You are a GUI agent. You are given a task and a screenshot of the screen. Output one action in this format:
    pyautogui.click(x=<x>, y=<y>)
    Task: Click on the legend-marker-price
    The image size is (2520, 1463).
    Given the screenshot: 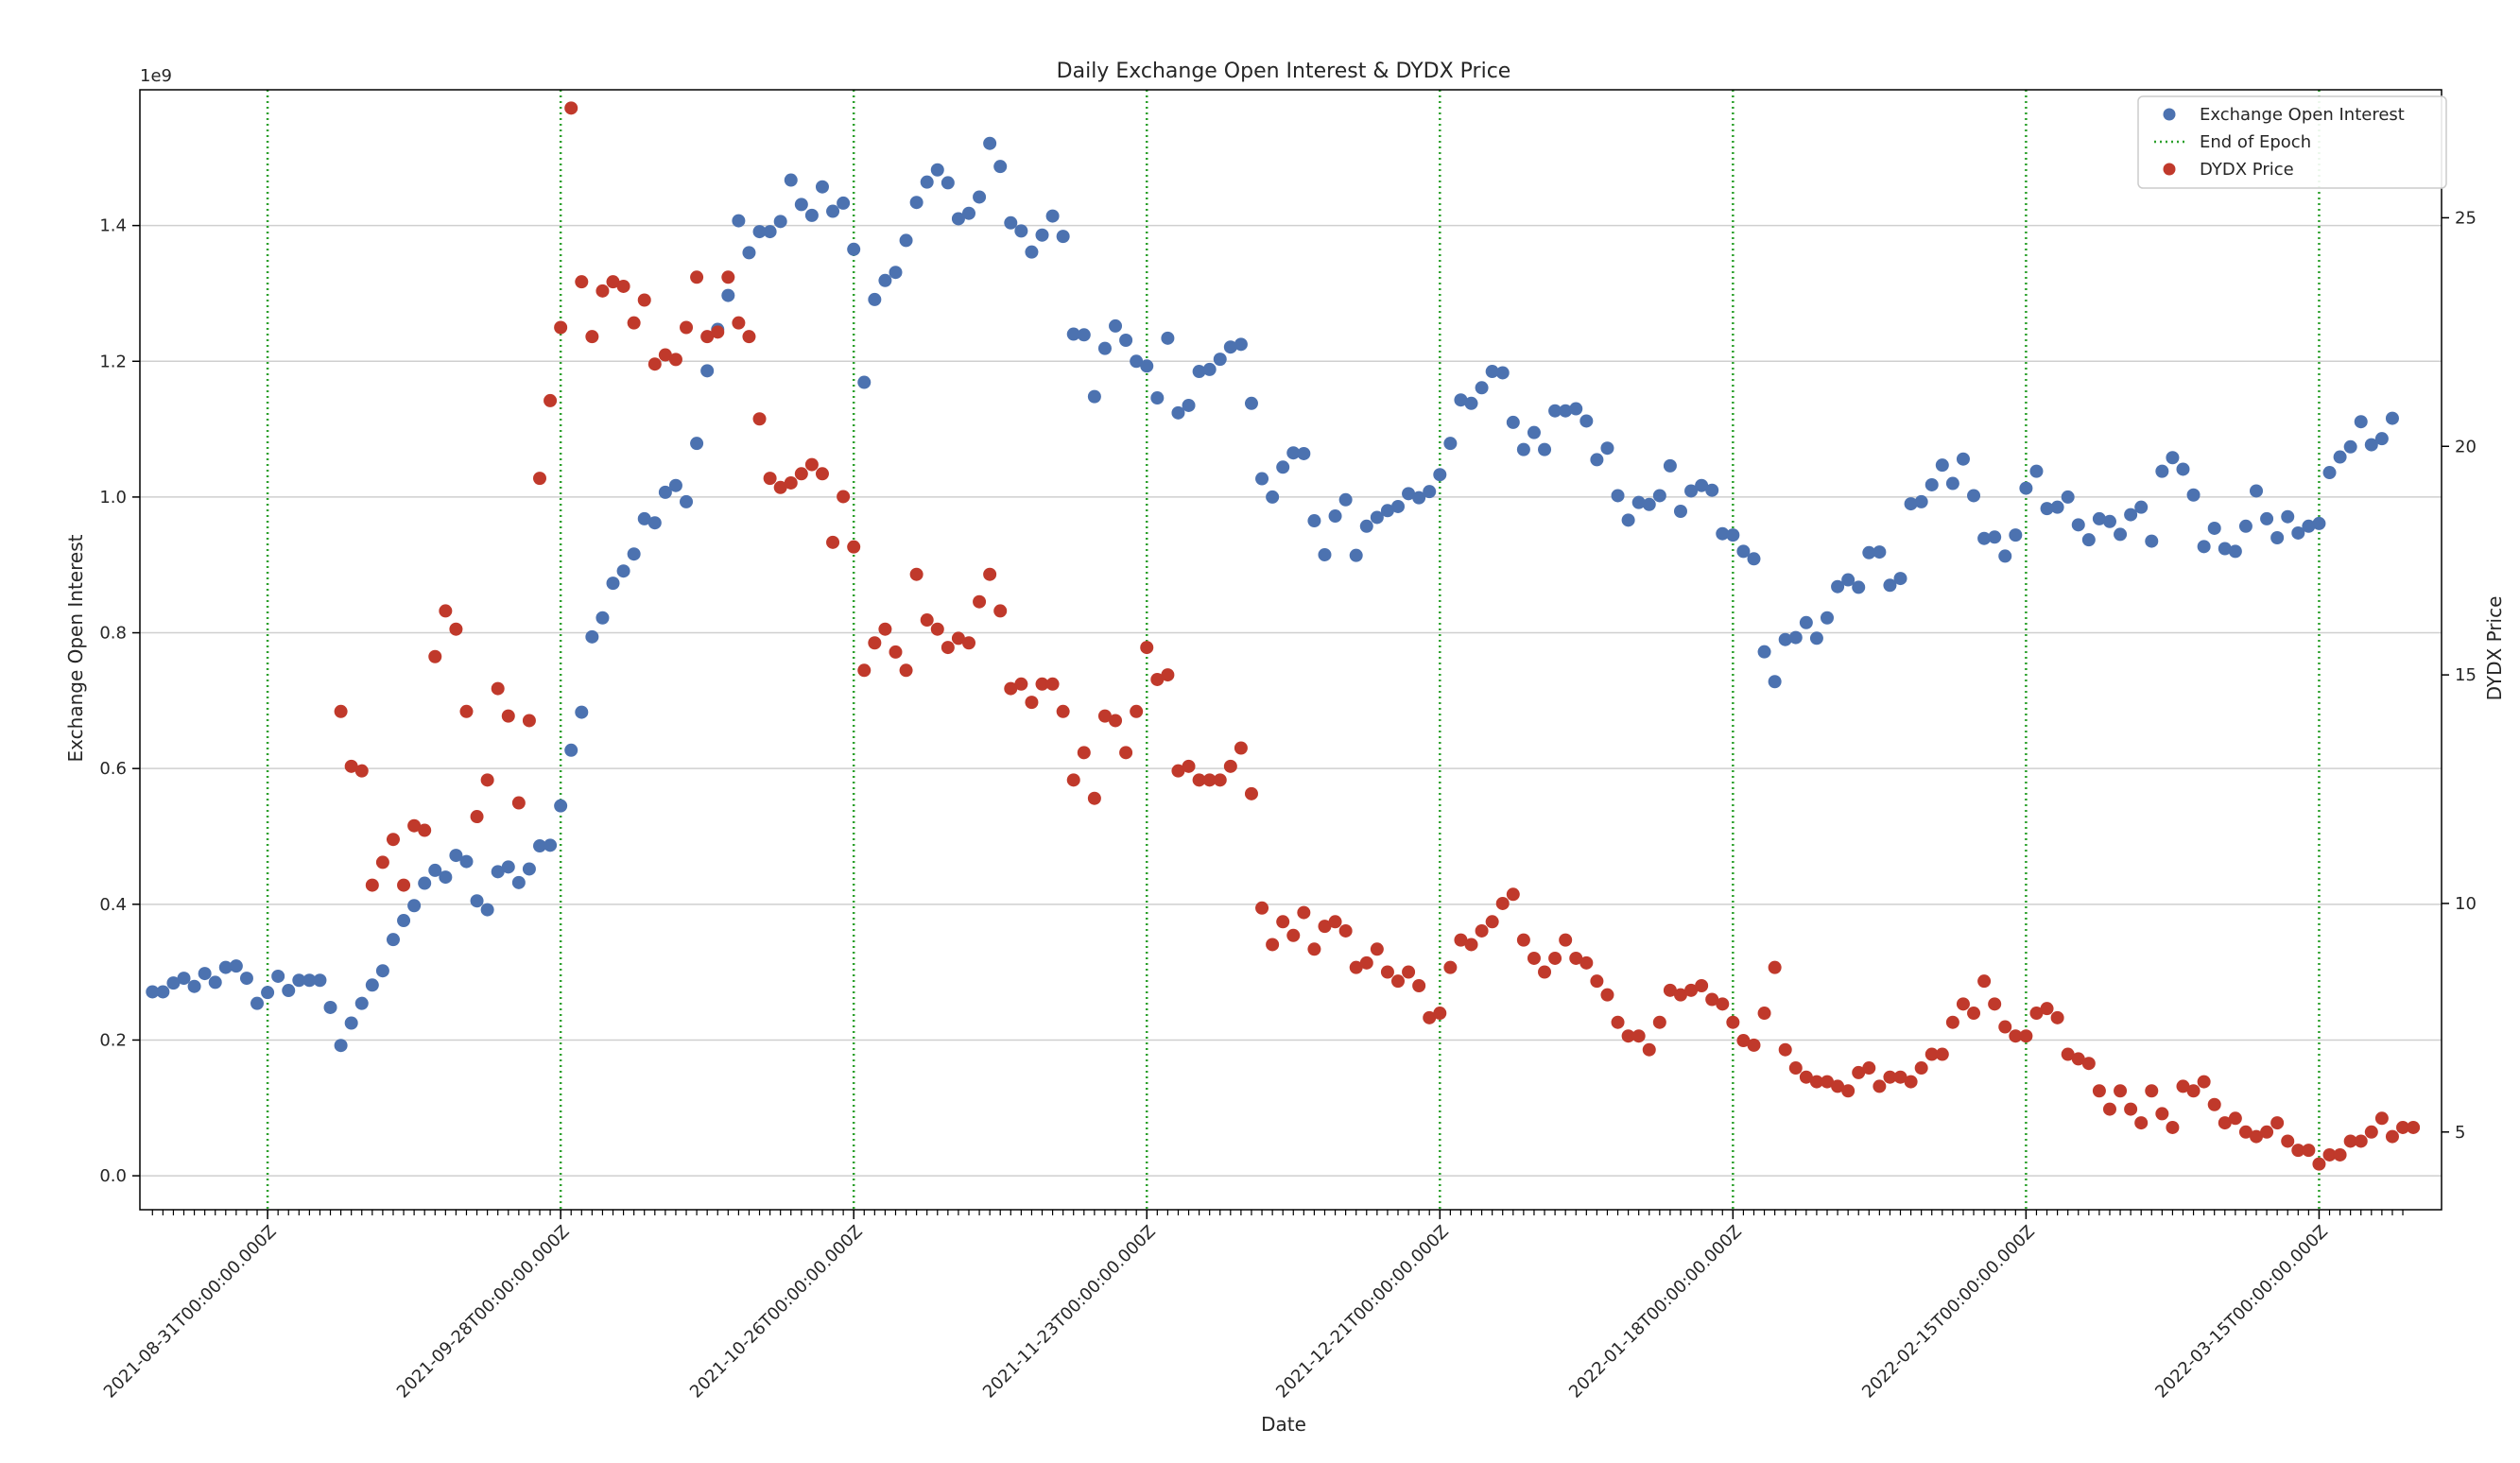 What is the action you would take?
    pyautogui.click(x=2169, y=169)
    